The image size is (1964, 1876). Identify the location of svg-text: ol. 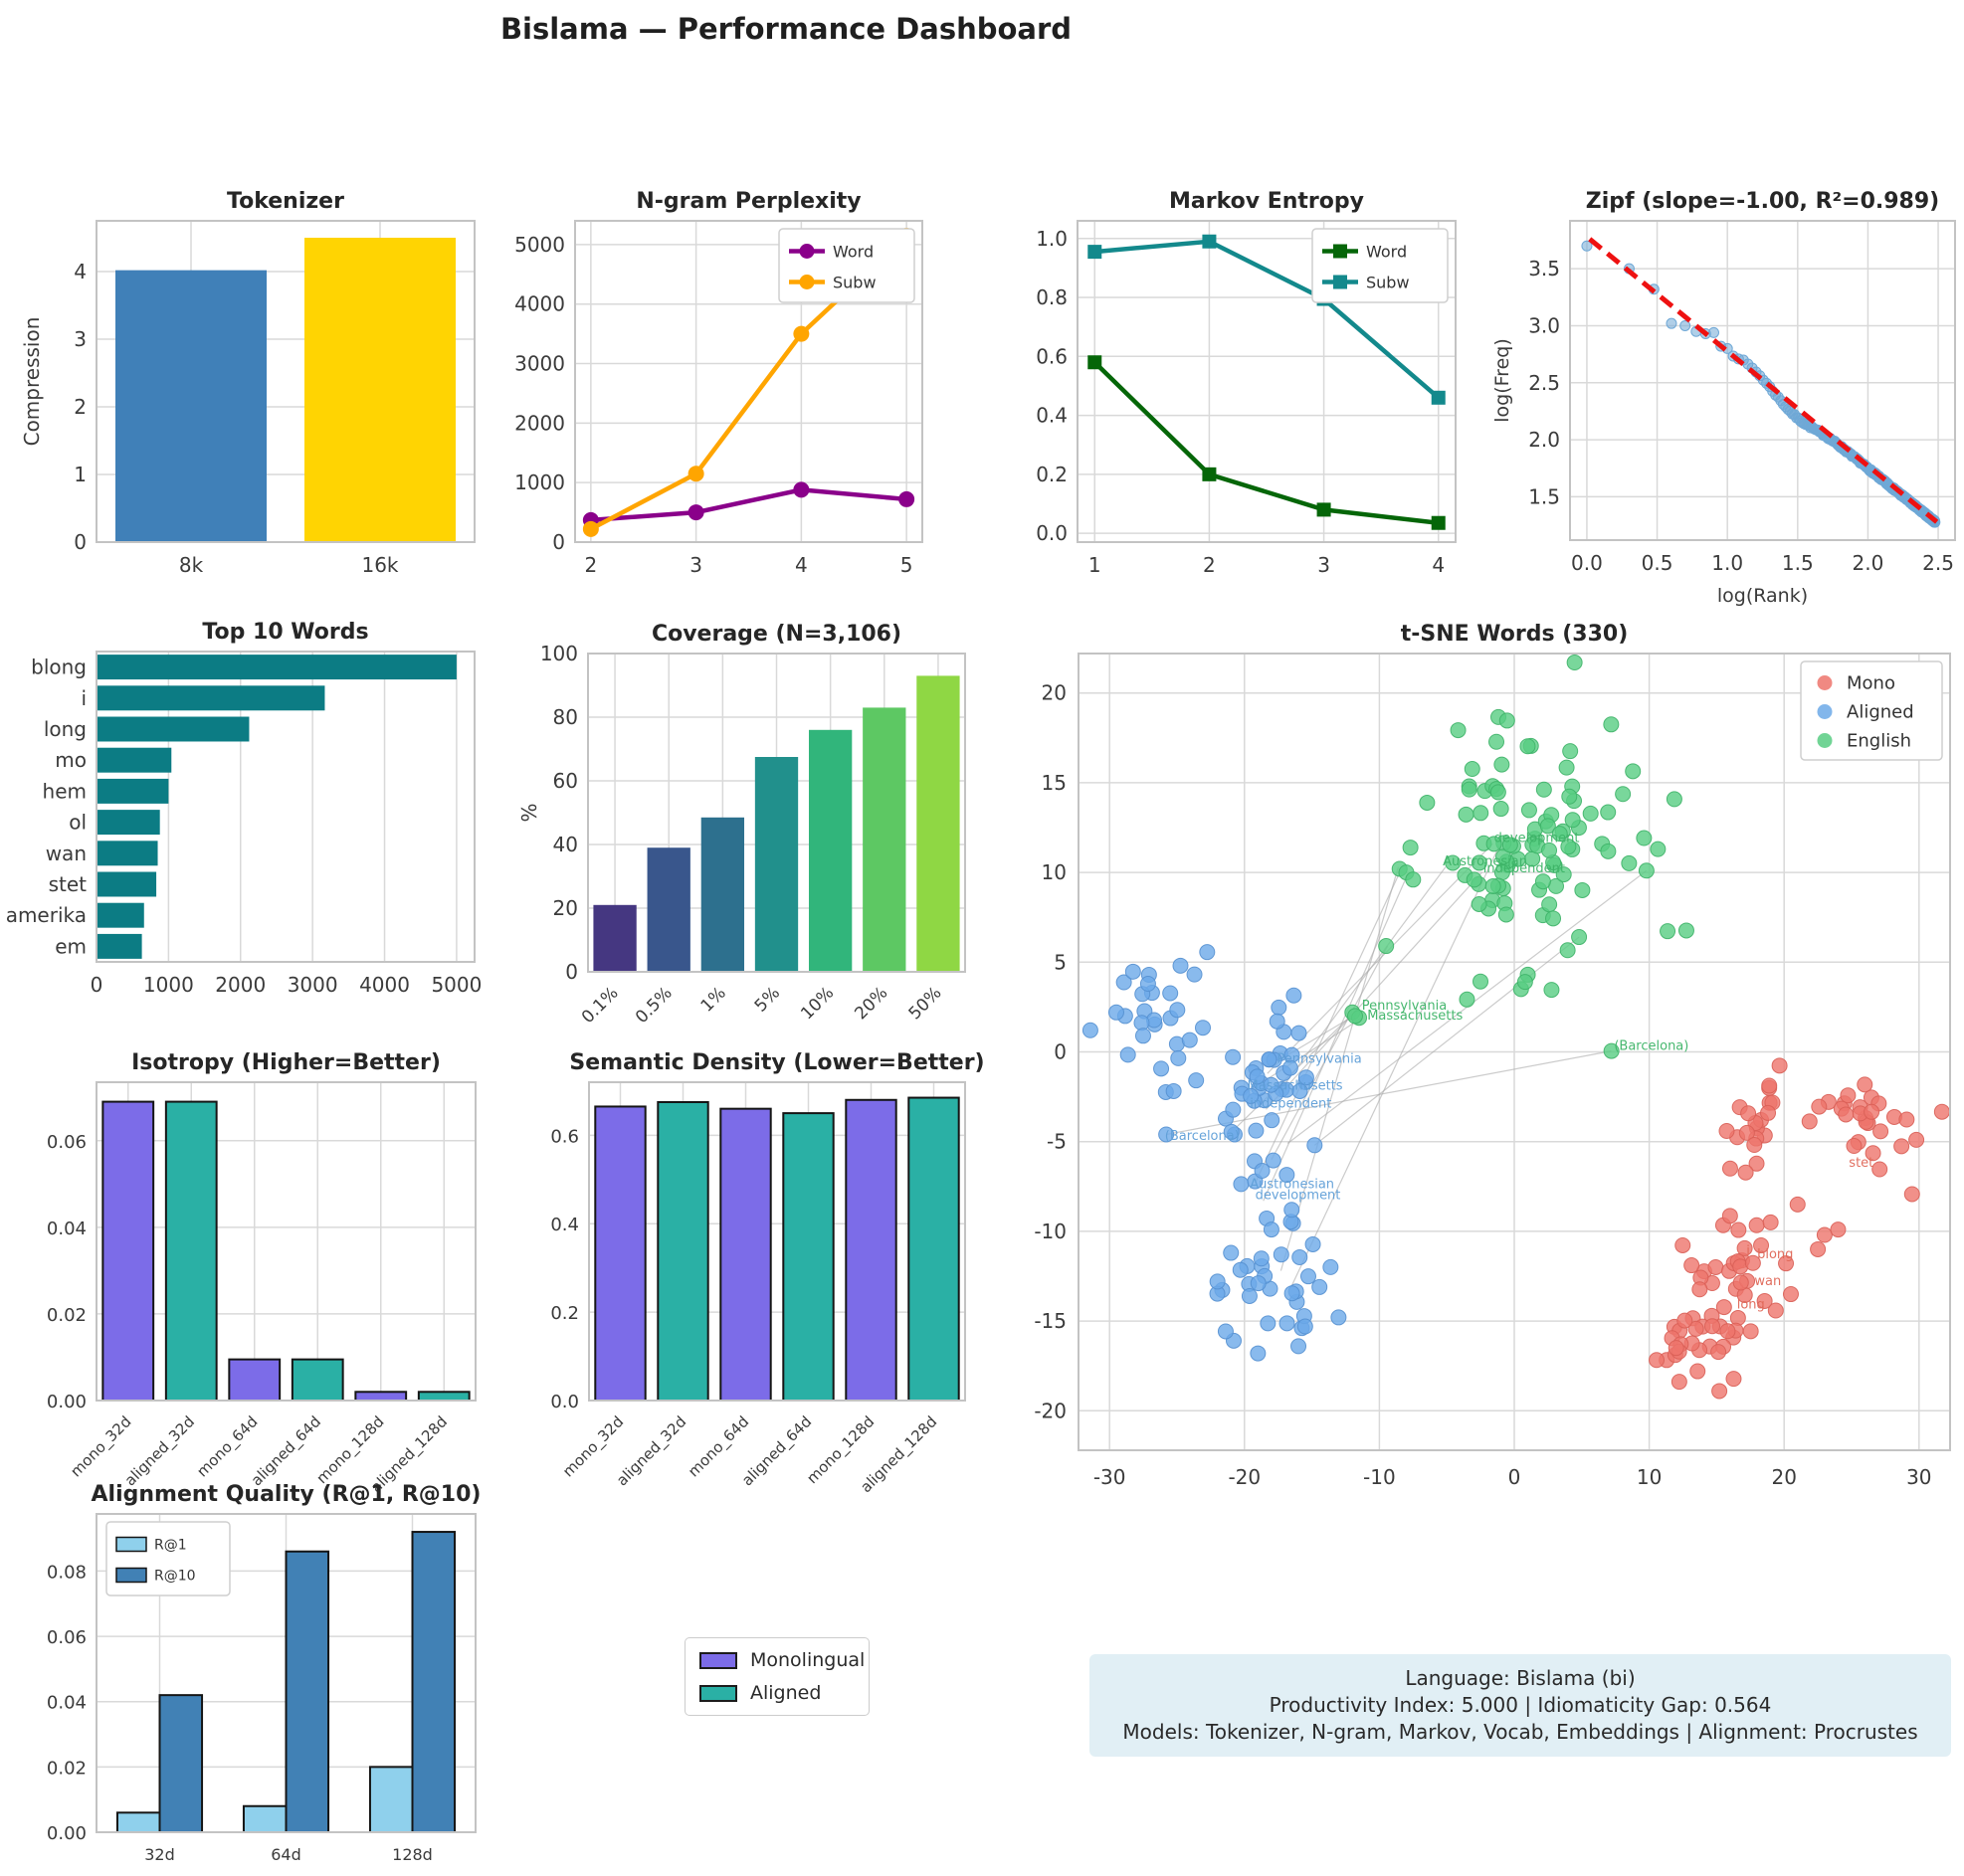
(78, 823).